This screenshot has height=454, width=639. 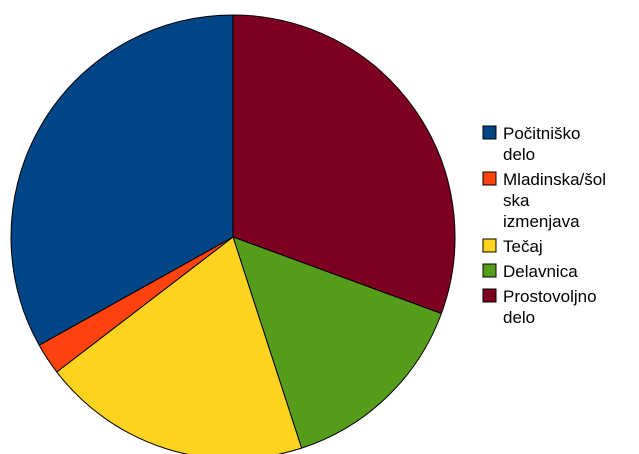 I want to click on legend-label-3-line-0: Delavnica, so click(x=540, y=271).